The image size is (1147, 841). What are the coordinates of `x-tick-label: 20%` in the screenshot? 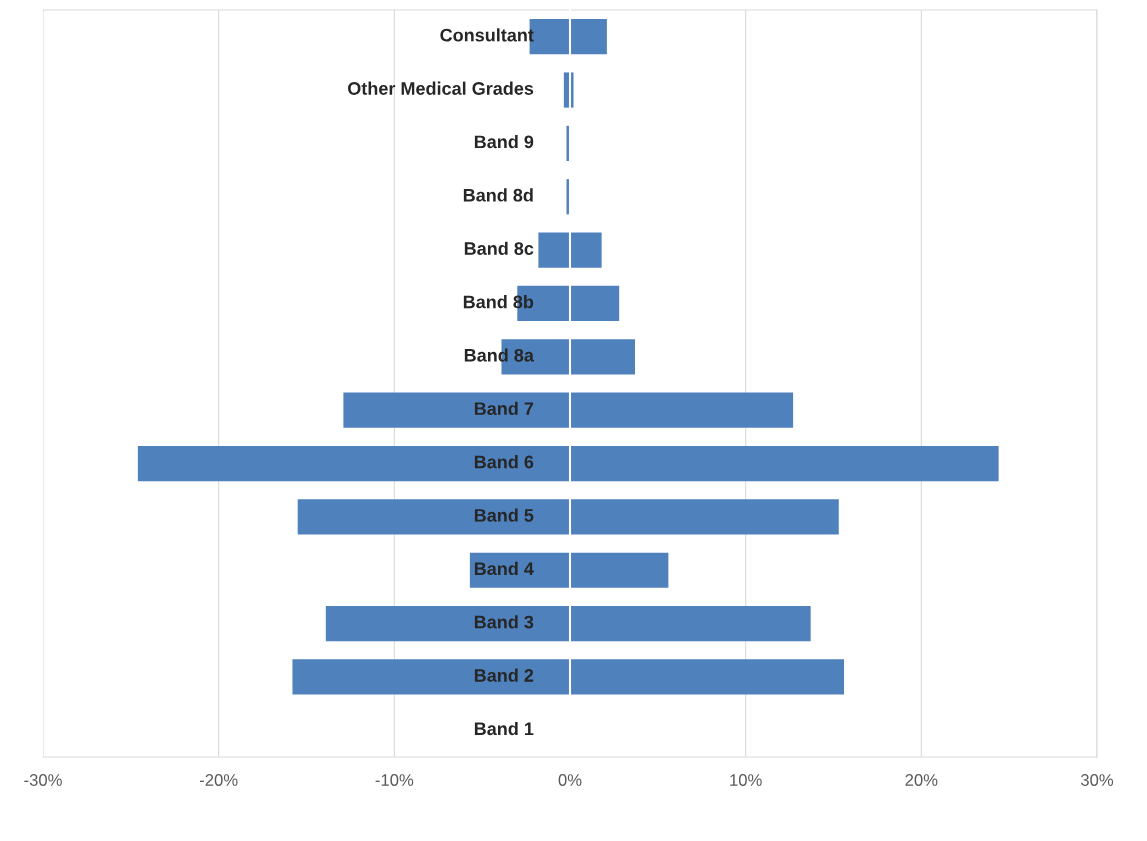 It's located at (921, 780).